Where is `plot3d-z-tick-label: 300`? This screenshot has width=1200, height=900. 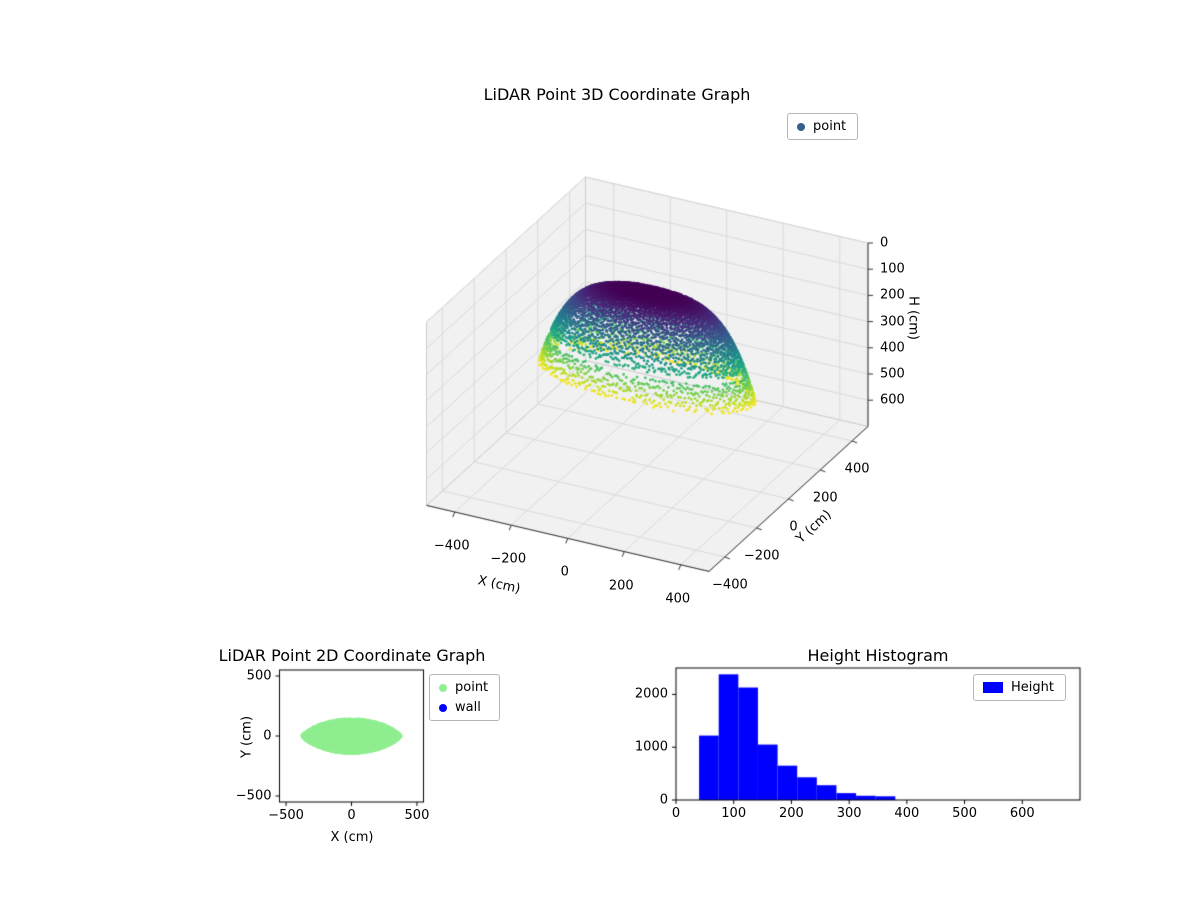
plot3d-z-tick-label: 300 is located at coordinates (892, 322).